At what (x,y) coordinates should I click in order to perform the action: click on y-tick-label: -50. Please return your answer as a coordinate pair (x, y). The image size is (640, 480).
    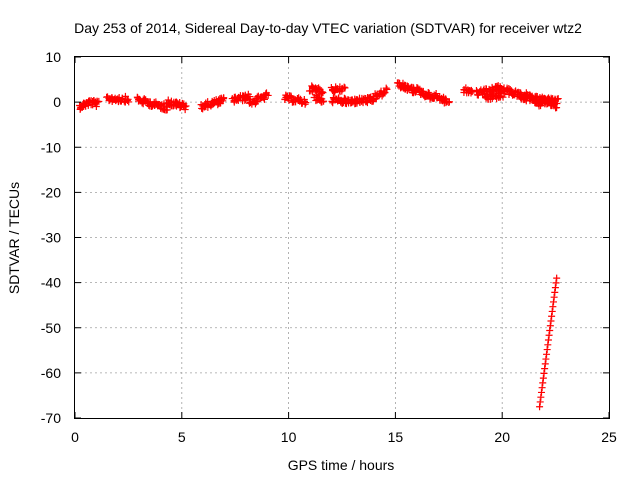
    Looking at the image, I should click on (51, 328).